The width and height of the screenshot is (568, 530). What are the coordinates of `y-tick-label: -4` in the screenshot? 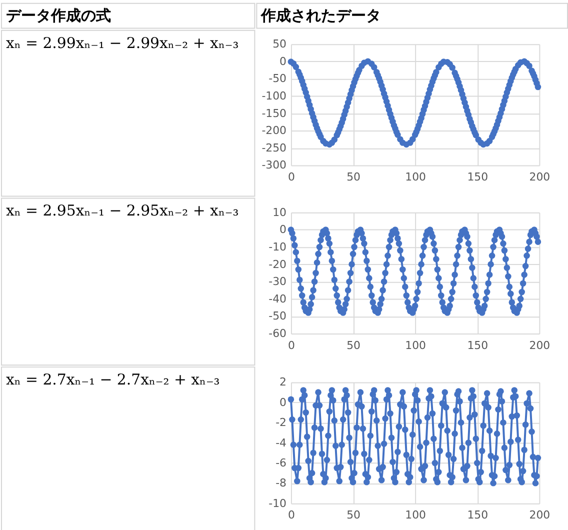 It's located at (281, 443).